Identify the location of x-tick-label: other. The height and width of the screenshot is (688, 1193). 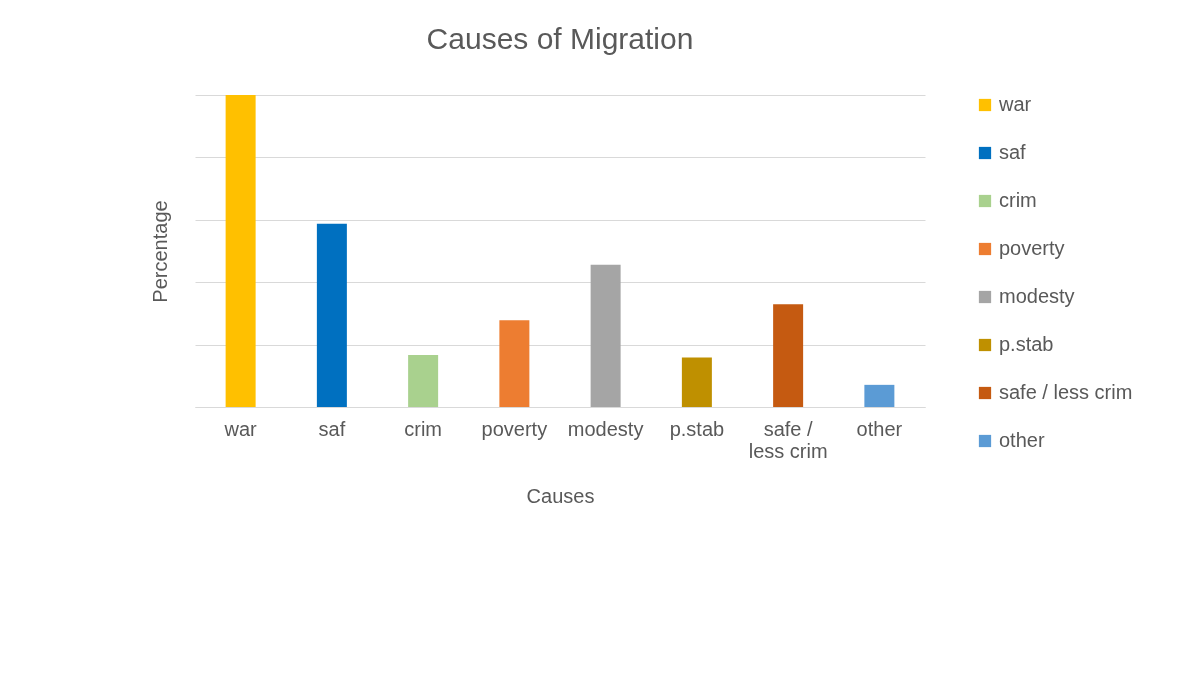
(879, 428).